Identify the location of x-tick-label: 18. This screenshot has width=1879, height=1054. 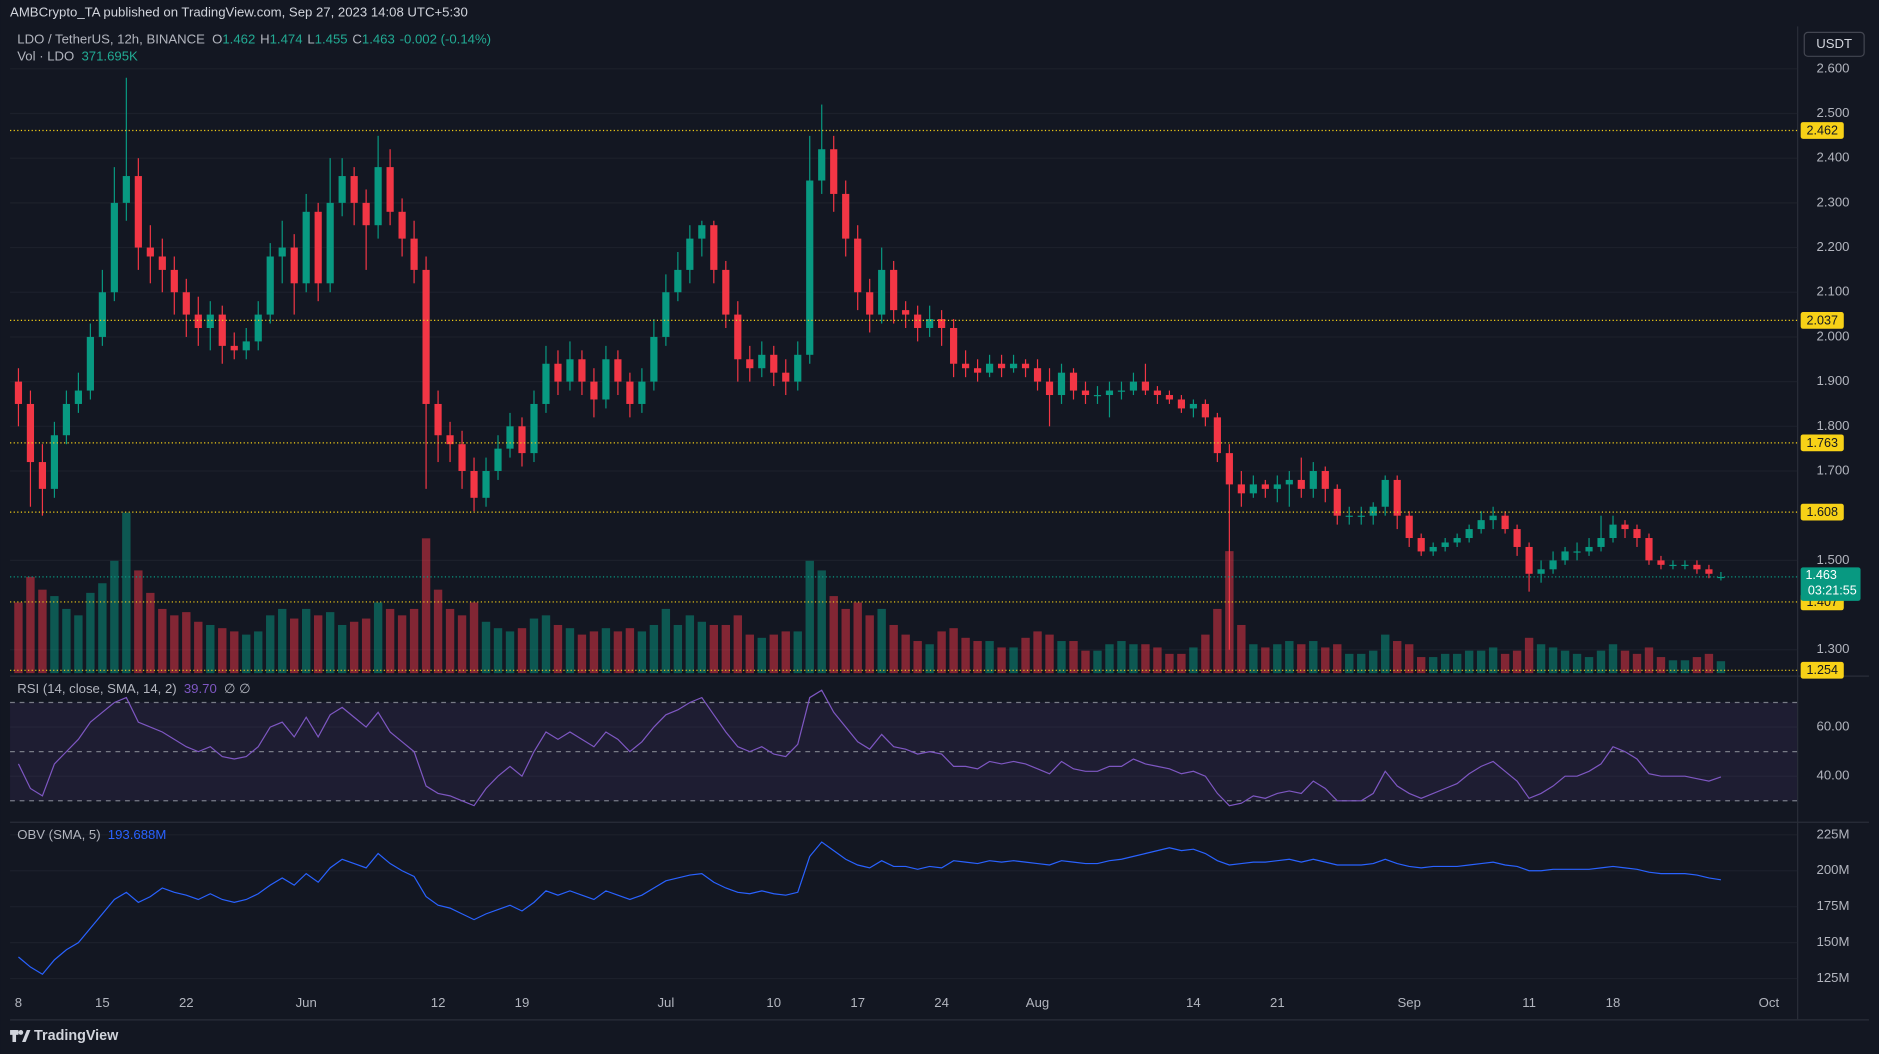
(1613, 1002).